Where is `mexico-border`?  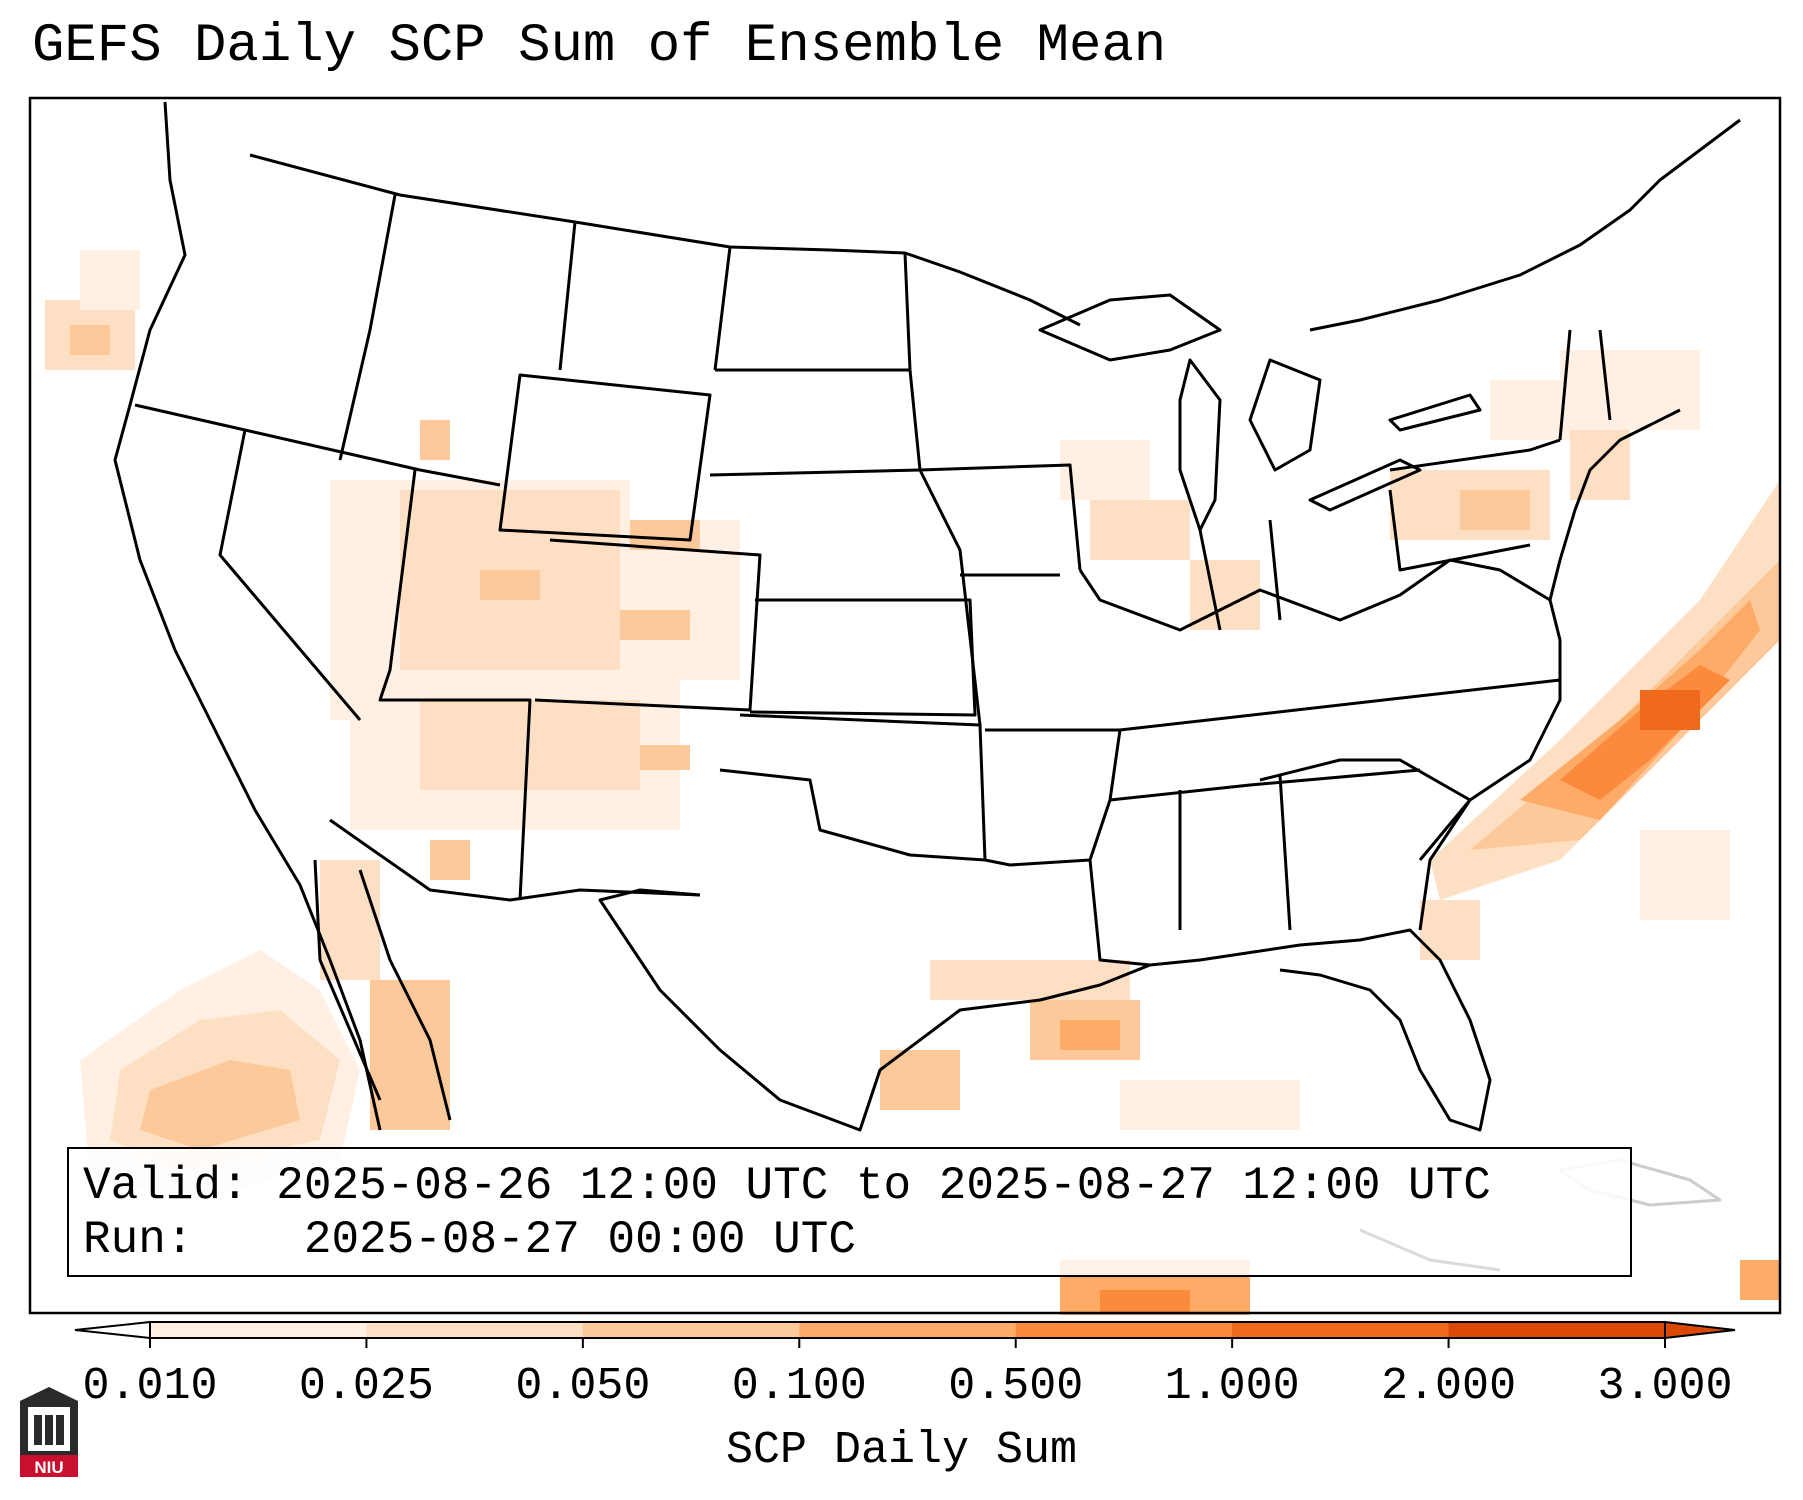 mexico-border is located at coordinates (515, 860).